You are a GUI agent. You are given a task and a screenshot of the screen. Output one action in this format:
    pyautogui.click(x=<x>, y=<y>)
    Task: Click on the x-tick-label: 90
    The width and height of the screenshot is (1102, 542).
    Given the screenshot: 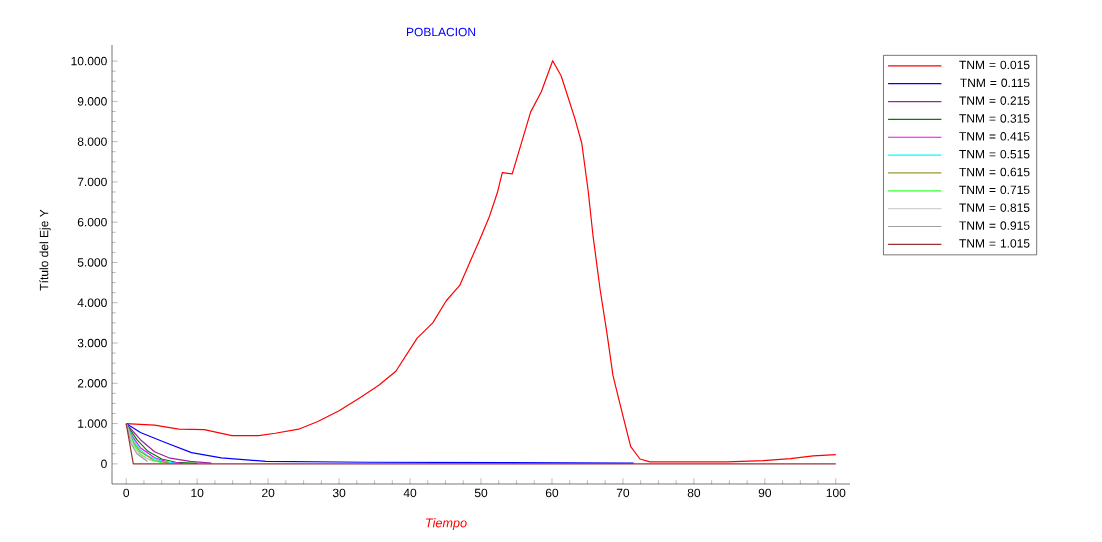 What is the action you would take?
    pyautogui.click(x=765, y=493)
    